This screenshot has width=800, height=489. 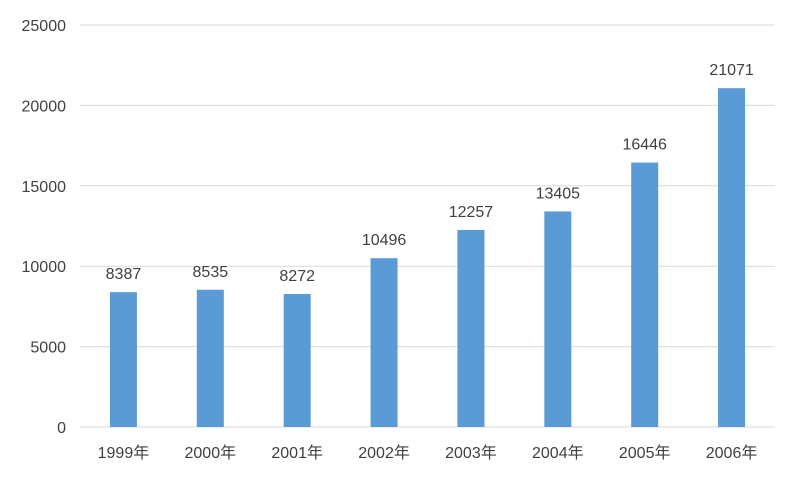 What do you see at coordinates (211, 272) in the screenshot?
I see `data-label: 8535` at bounding box center [211, 272].